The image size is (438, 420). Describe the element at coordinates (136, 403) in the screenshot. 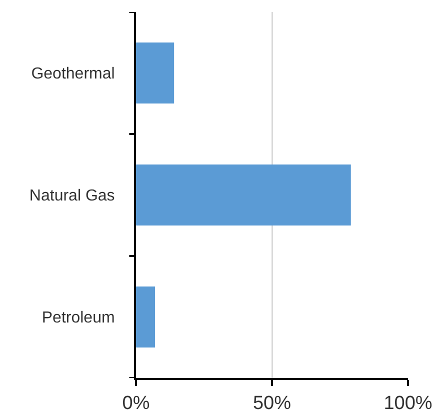

I see `x-tick-label: 0%` at that location.